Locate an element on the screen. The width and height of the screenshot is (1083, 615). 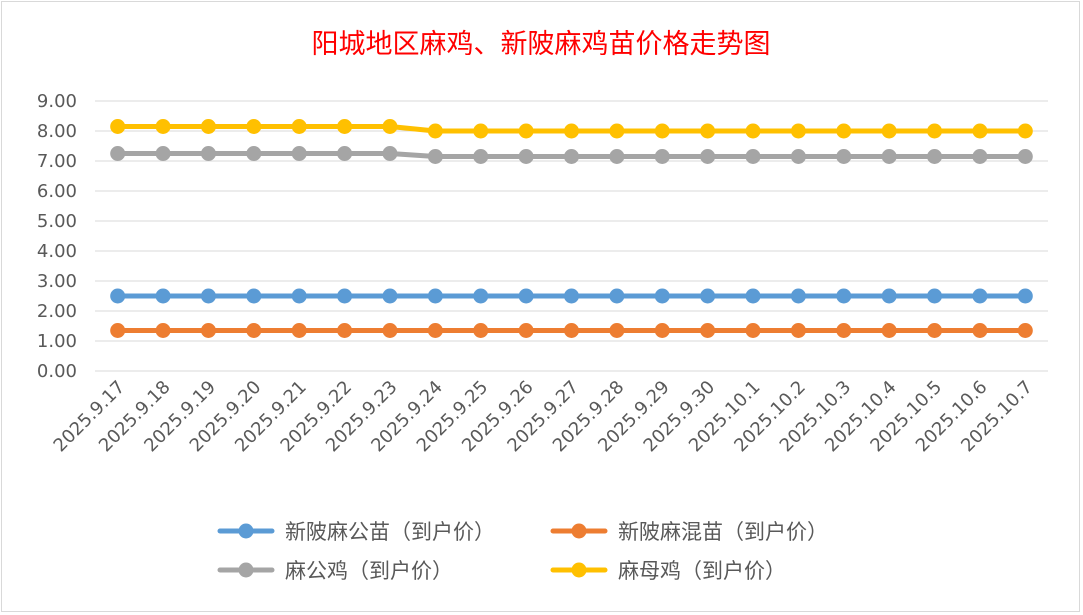
series-麻母鸡（到户价） is located at coordinates (571, 129).